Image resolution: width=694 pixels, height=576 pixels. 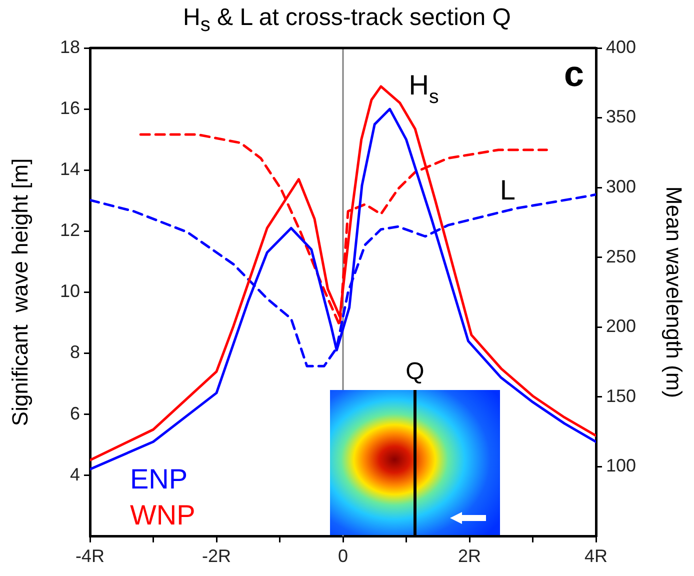 What do you see at coordinates (621, 396) in the screenshot?
I see `y2-tick-label: 150` at bounding box center [621, 396].